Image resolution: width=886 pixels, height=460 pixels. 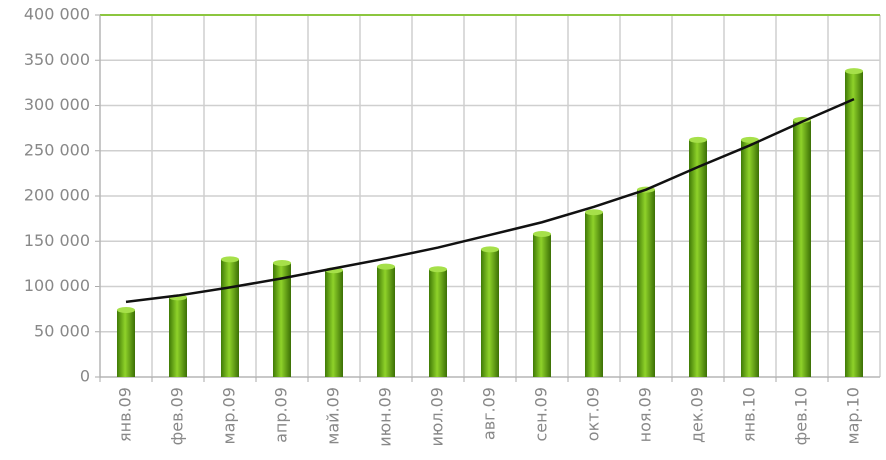 What do you see at coordinates (437, 417) in the screenshot?
I see `x-tick-label: июл.09` at bounding box center [437, 417].